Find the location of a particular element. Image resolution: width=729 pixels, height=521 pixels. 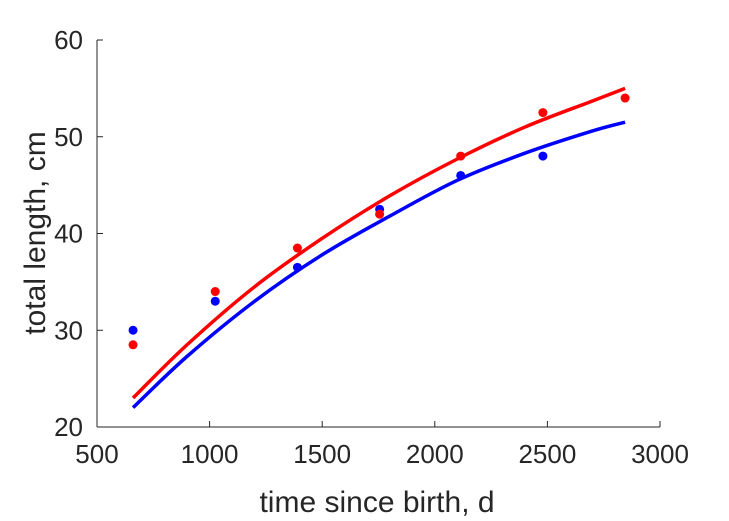

x-tick-label: 500 is located at coordinates (96, 454).